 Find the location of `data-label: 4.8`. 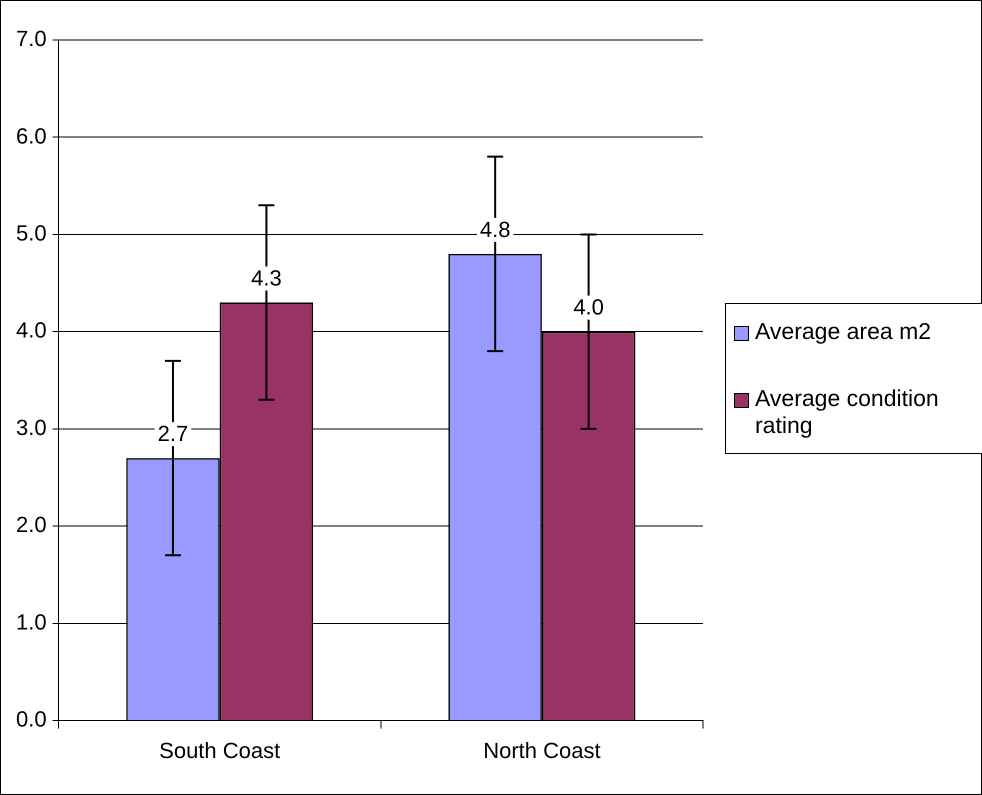

data-label: 4.8 is located at coordinates (495, 229).